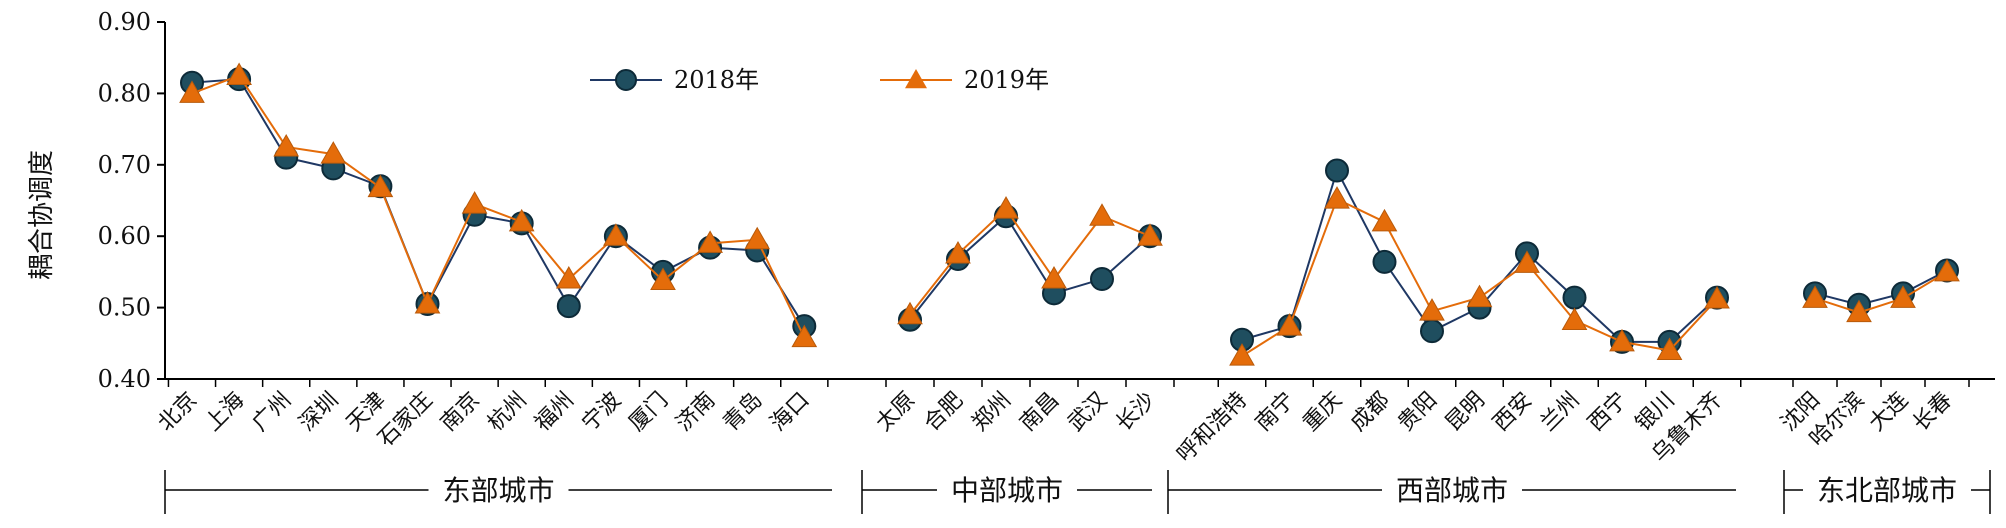 The height and width of the screenshot is (528, 2006). What do you see at coordinates (1417, 412) in the screenshot?
I see `category-label: 贵阳` at bounding box center [1417, 412].